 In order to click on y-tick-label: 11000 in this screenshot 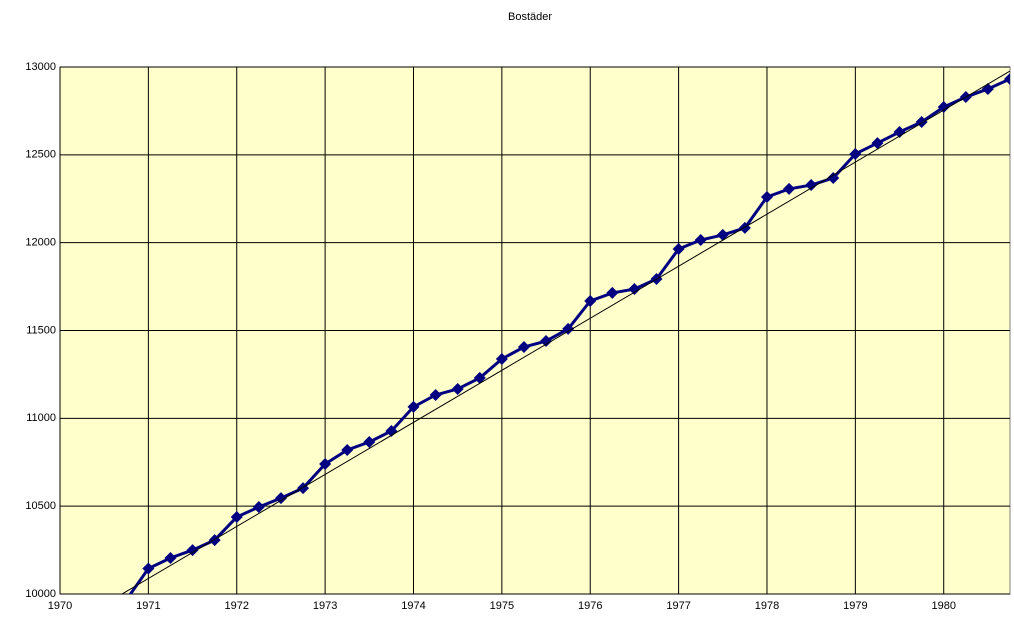, I will do `click(41, 418)`.